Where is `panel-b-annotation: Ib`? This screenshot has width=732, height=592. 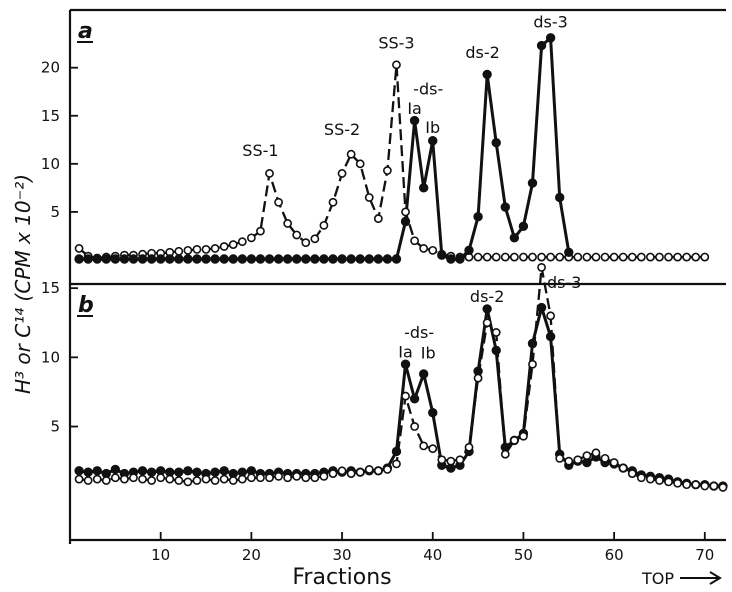
panel-b-annotation: Ib is located at coordinates (428, 353).